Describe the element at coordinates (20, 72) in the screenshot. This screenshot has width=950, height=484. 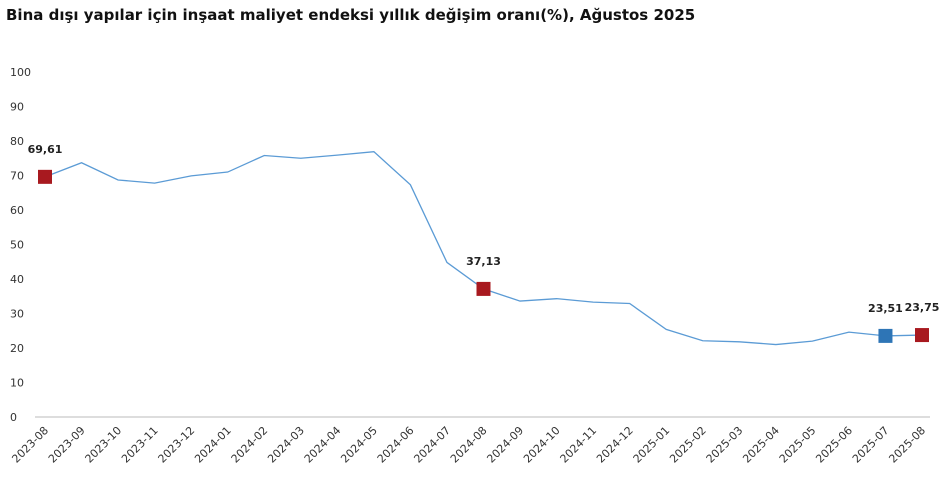
I see `y-tick-label: 100` at that location.